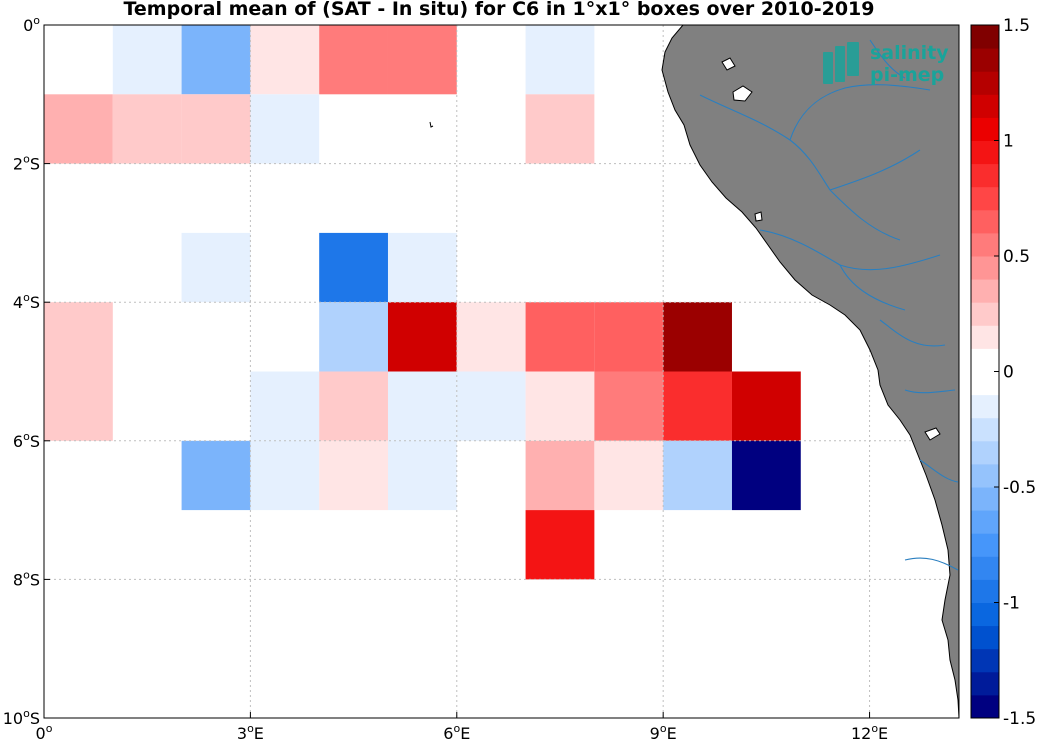  What do you see at coordinates (1008, 142) in the screenshot?
I see `colorbar-tick-label: 1` at bounding box center [1008, 142].